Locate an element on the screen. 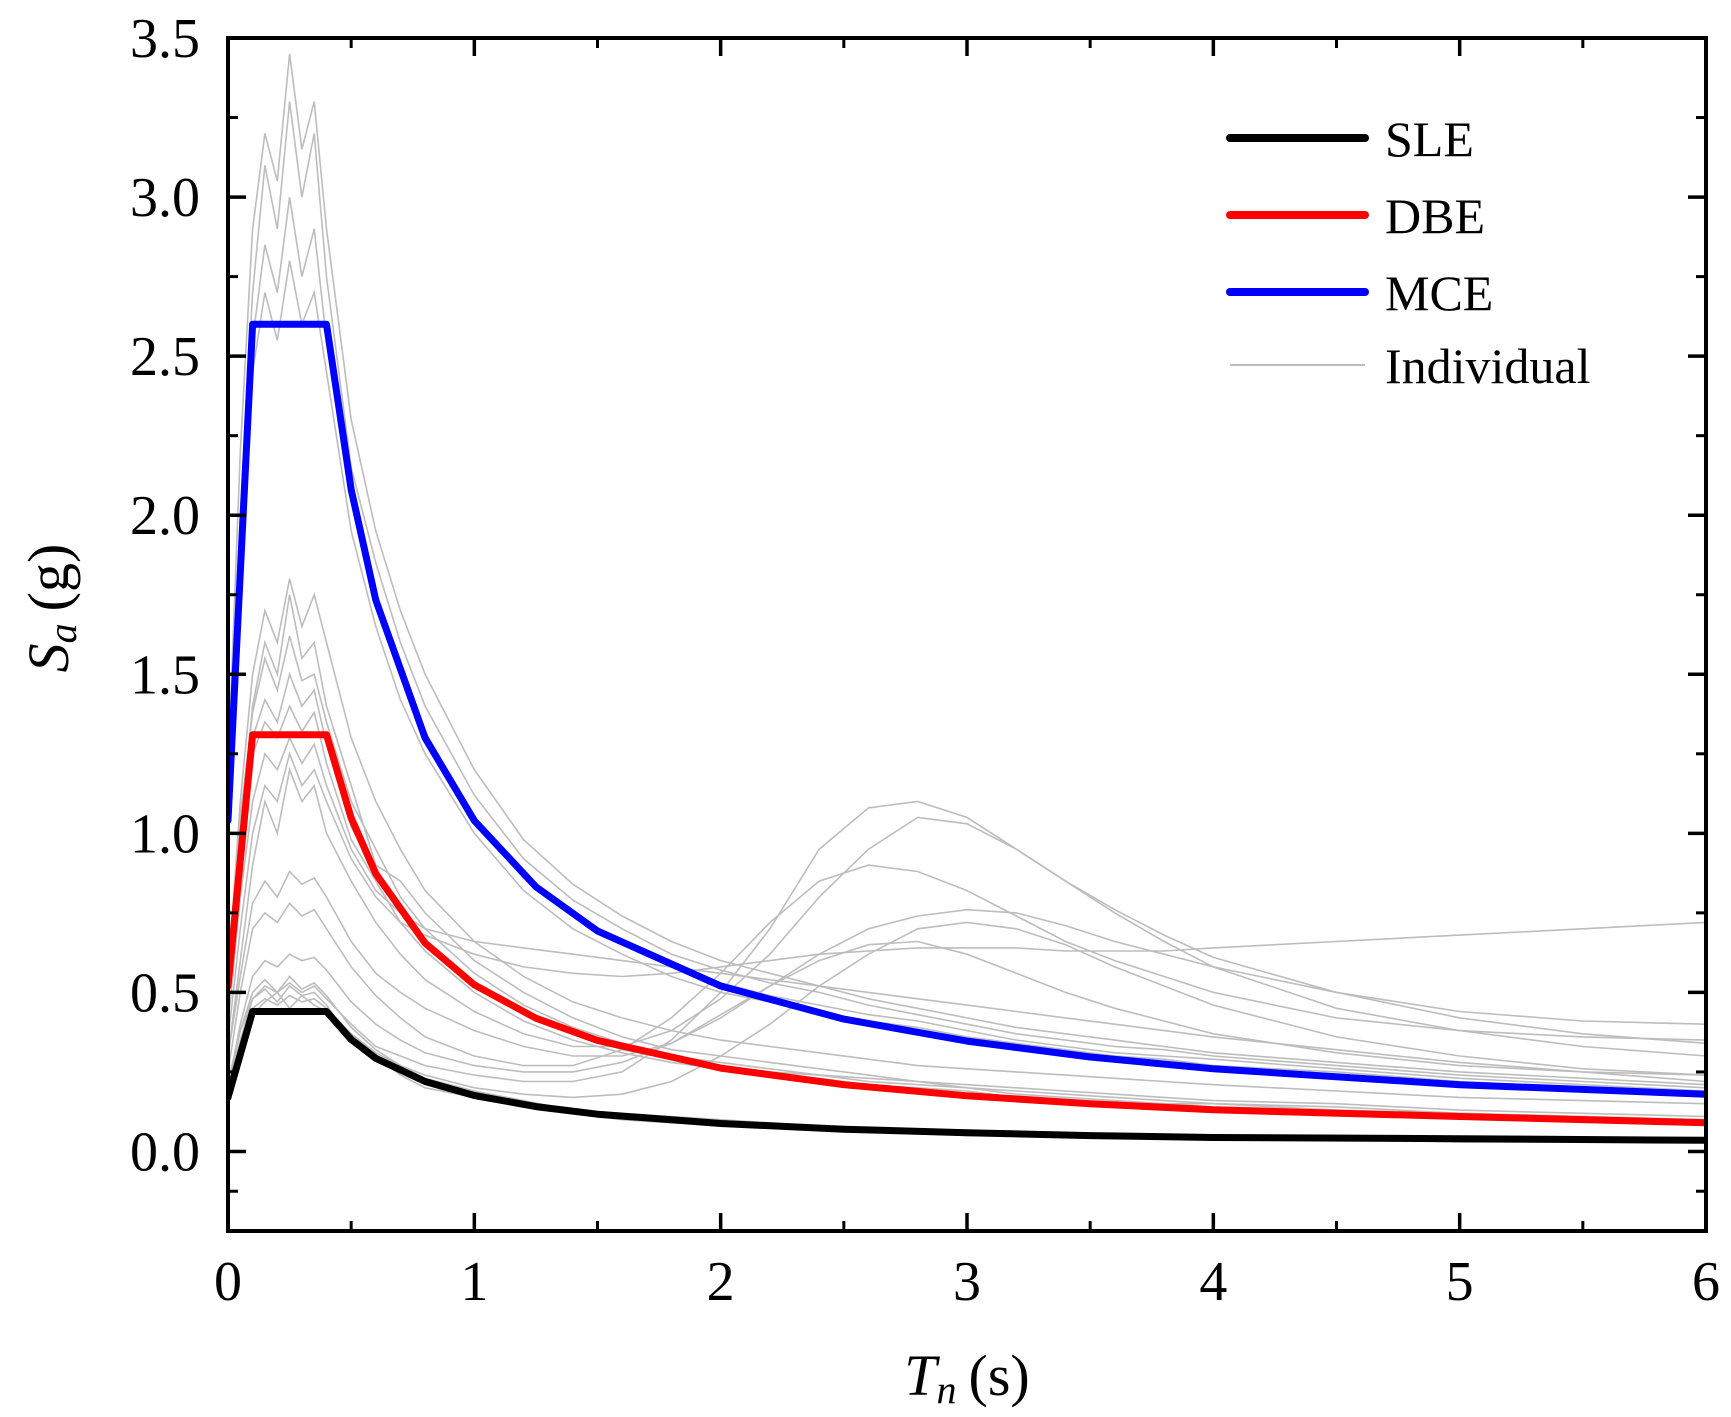 The width and height of the screenshot is (1731, 1417). x-tick-label-6: 6 is located at coordinates (1706, 1282).